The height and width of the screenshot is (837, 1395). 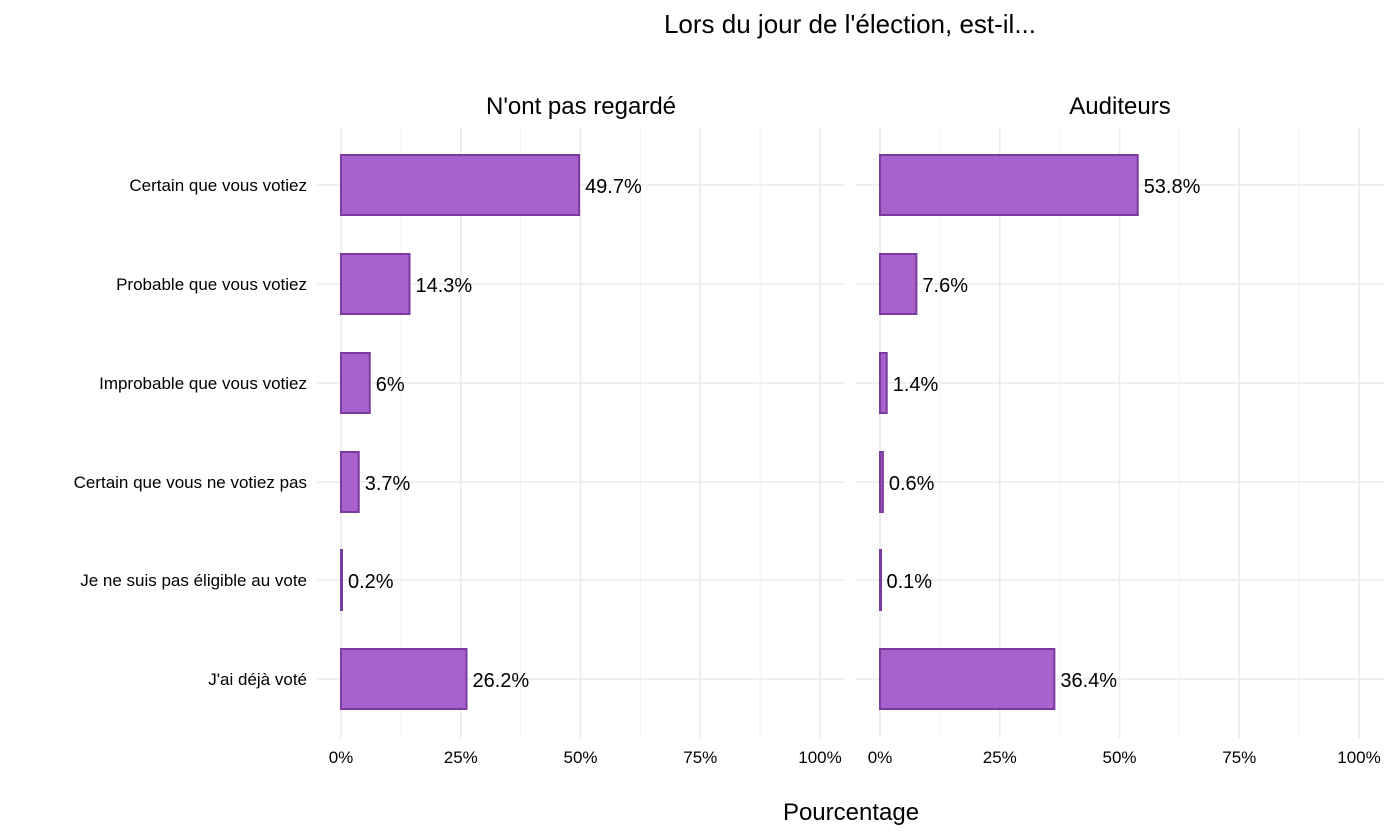 I want to click on data-label: 36.4%, so click(x=1088, y=681).